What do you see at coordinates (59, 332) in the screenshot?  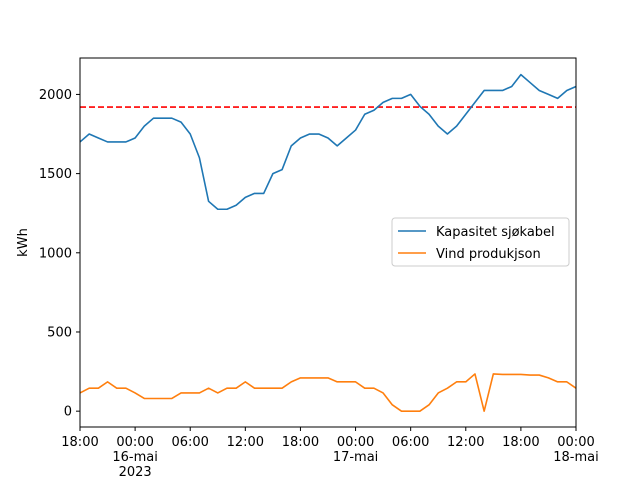 I see `y-tick-label: 500` at bounding box center [59, 332].